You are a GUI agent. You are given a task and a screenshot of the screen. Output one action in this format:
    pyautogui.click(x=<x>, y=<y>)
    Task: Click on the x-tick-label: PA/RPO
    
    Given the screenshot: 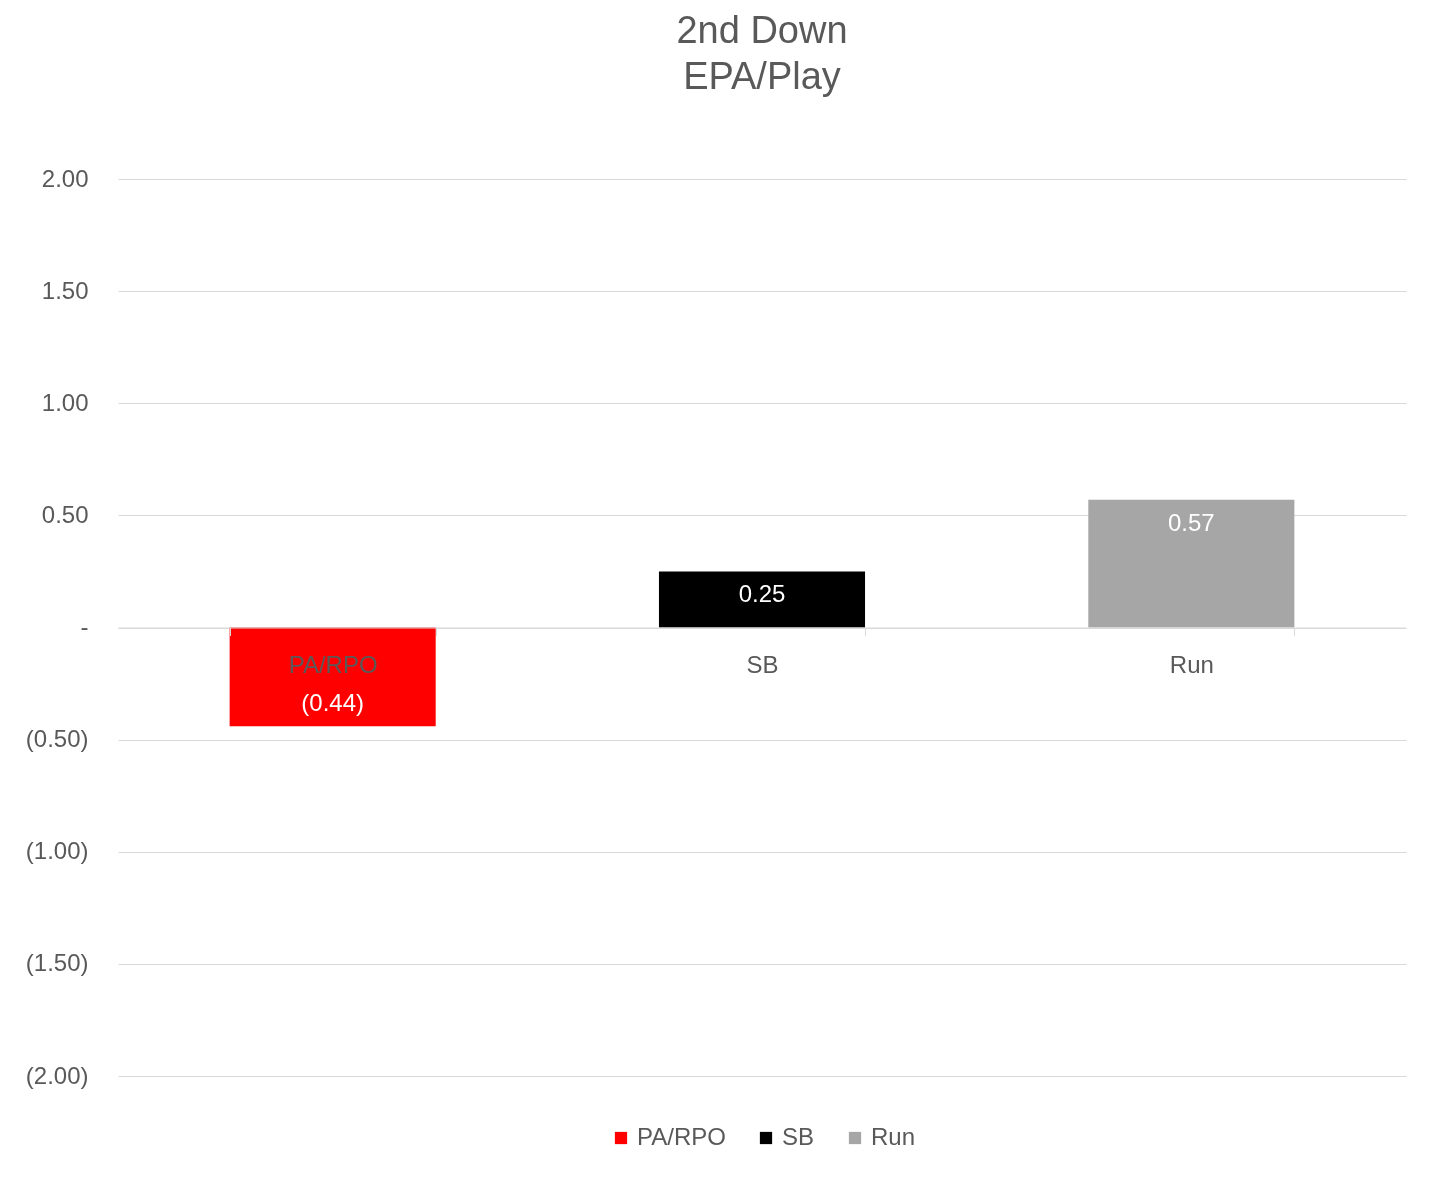 What is the action you would take?
    pyautogui.click(x=333, y=664)
    